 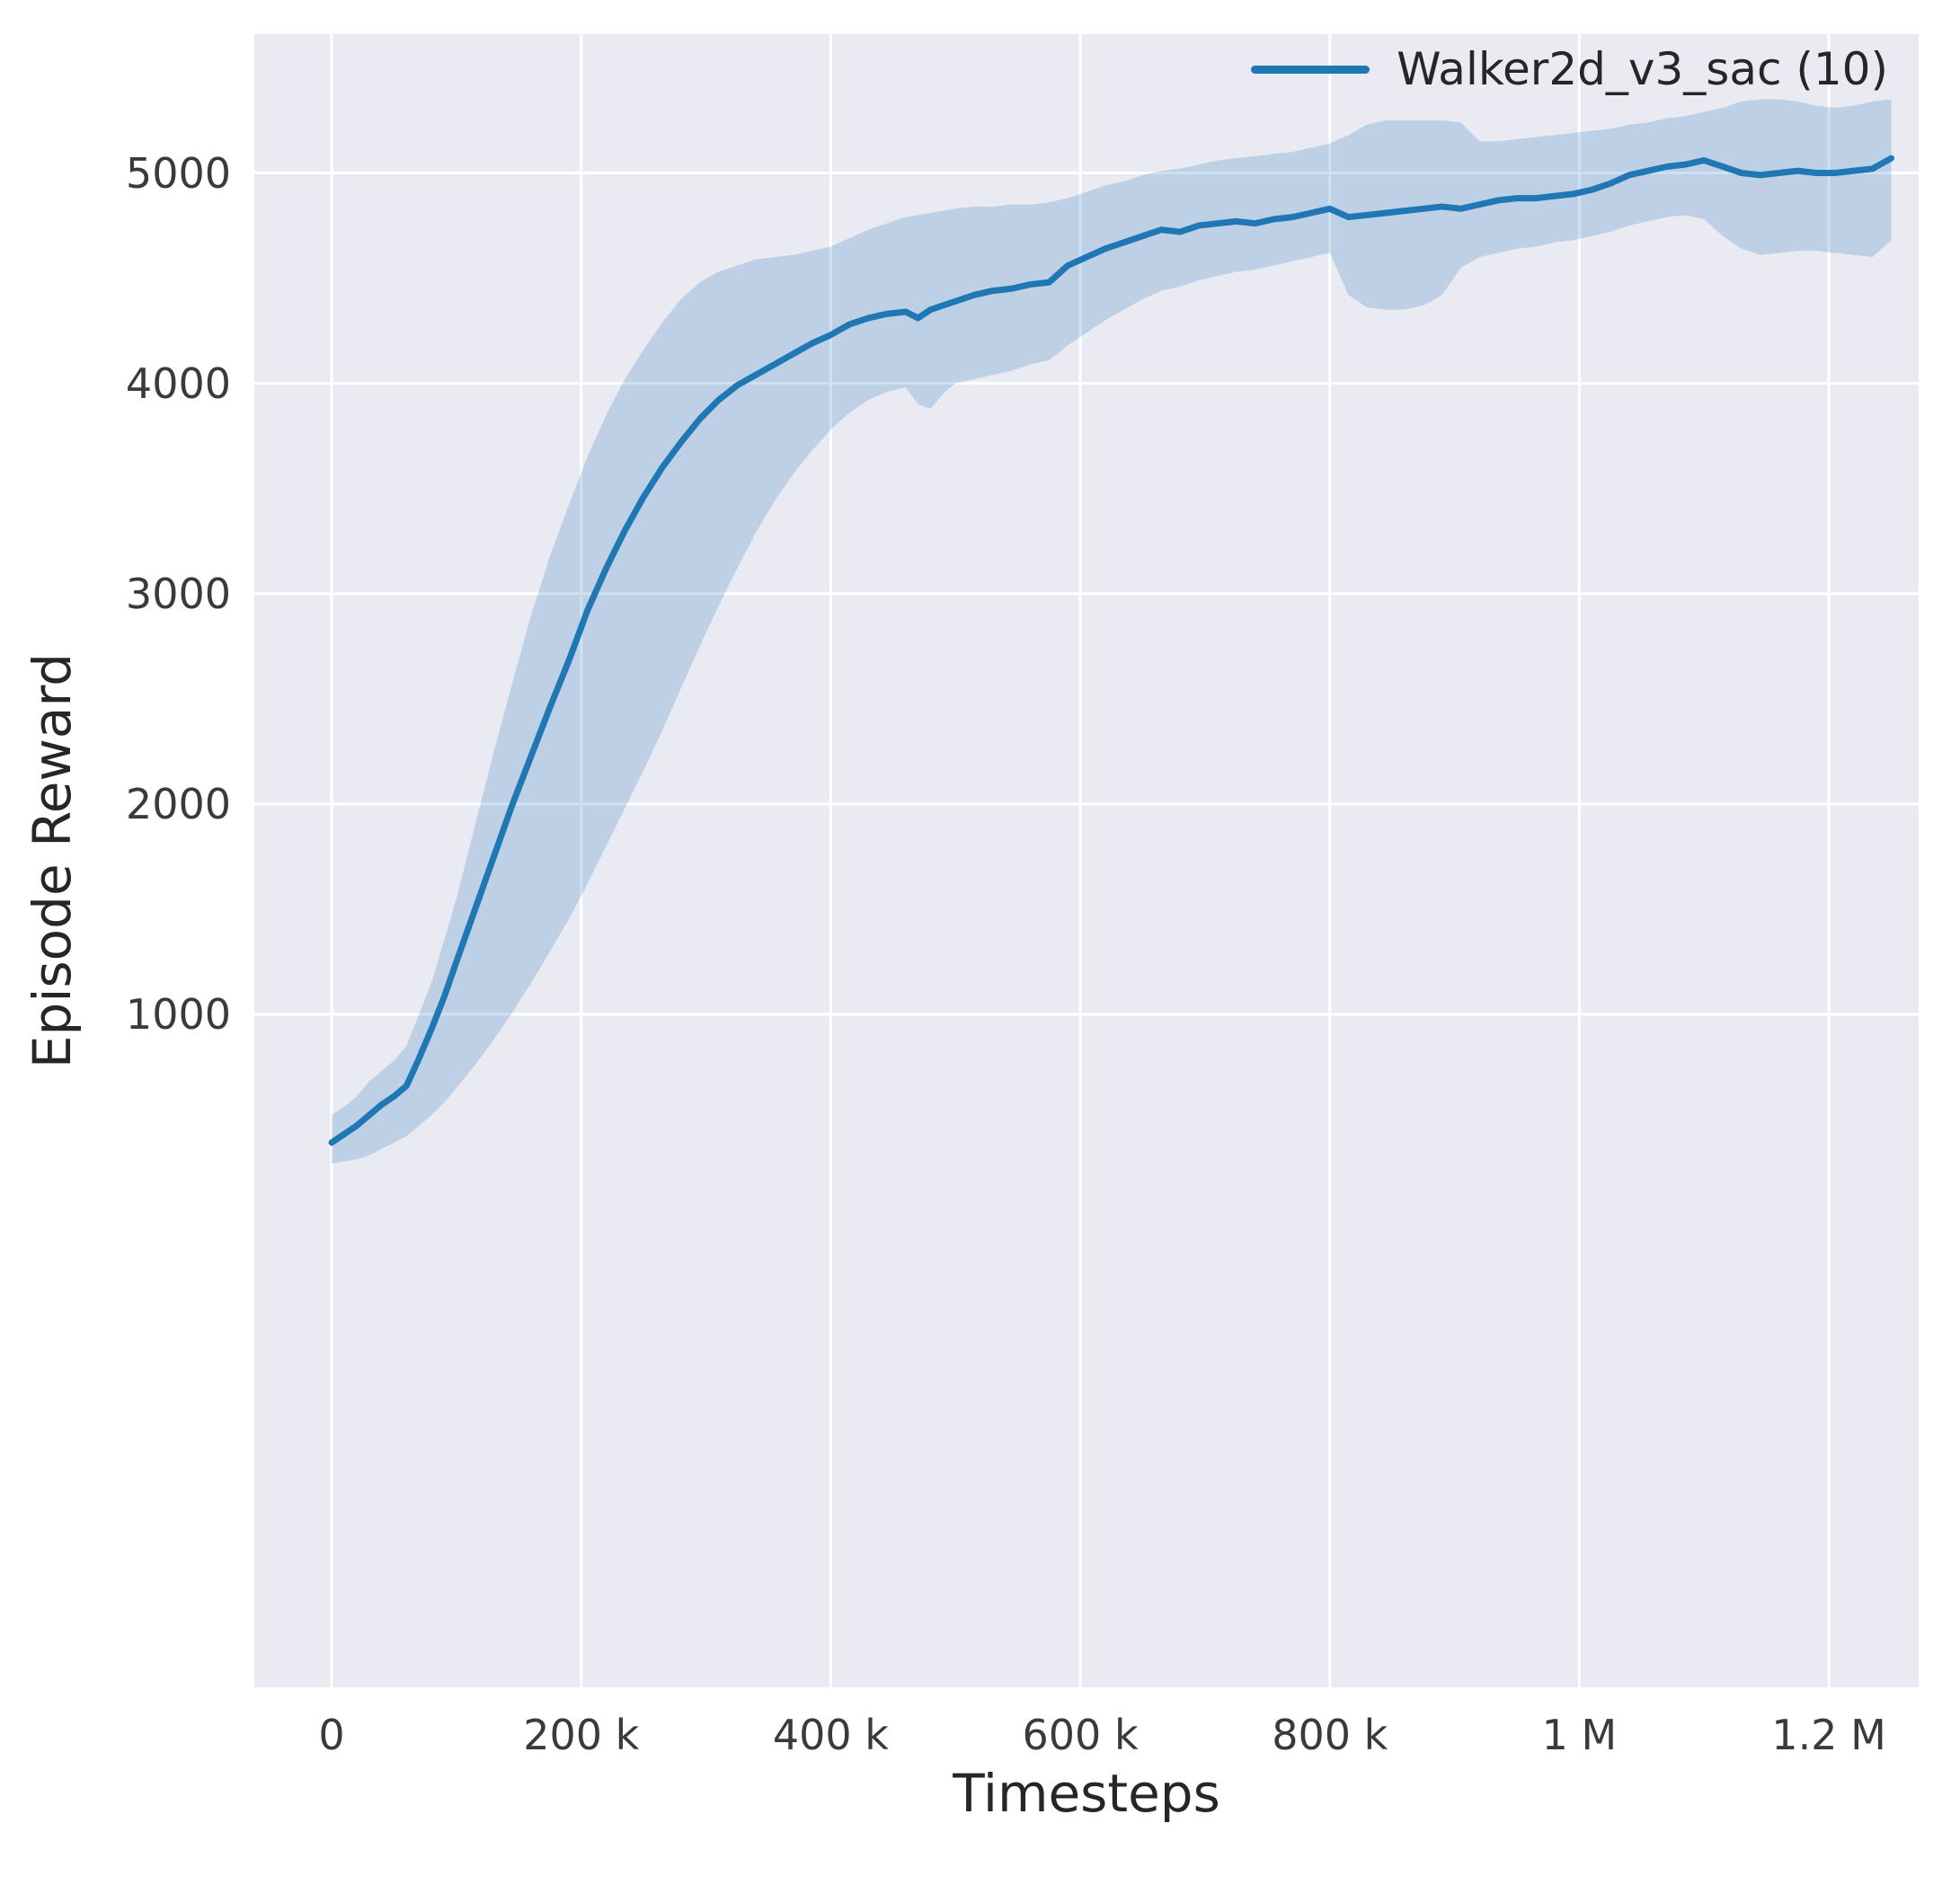 What do you see at coordinates (178, 383) in the screenshot?
I see `y-tick-label: 4000` at bounding box center [178, 383].